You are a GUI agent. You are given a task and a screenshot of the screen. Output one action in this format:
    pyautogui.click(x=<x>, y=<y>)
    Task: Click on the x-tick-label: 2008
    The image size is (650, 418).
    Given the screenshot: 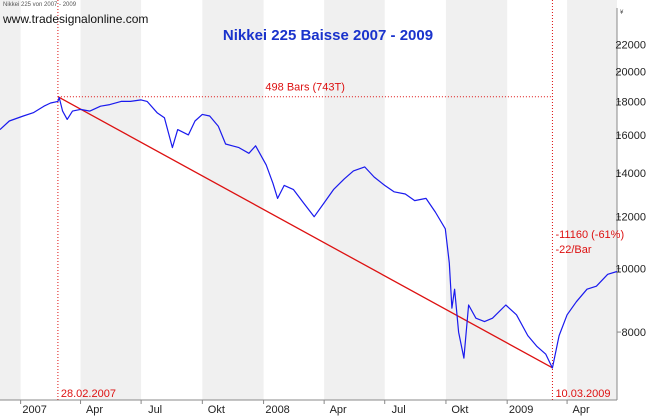 What is the action you would take?
    pyautogui.click(x=277, y=410)
    